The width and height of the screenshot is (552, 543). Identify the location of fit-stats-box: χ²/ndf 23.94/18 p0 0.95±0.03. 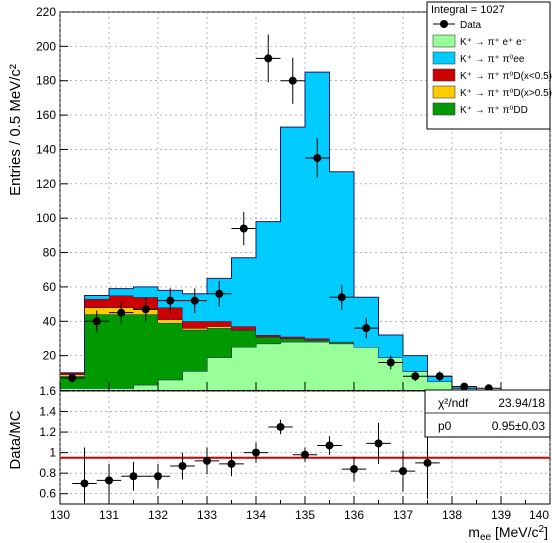
(487, 413).